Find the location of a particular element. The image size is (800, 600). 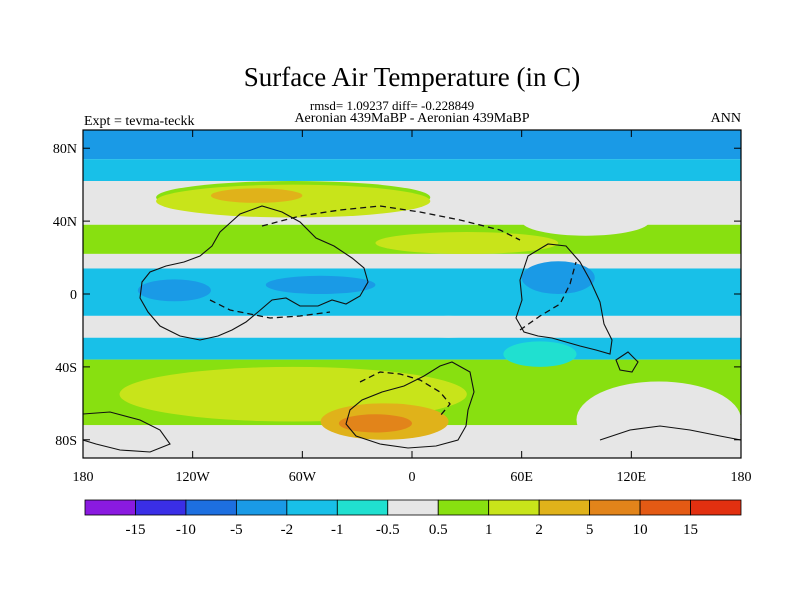

colorbar-label: 10 is located at coordinates (640, 530).